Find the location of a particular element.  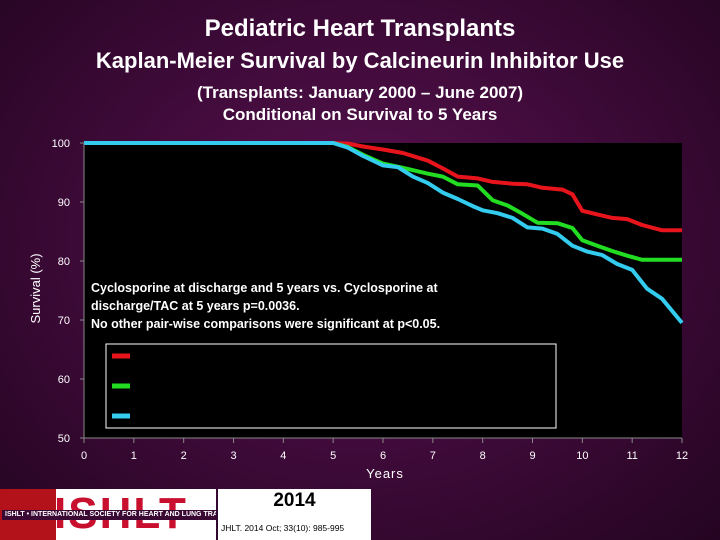

x-tick-label: 1 is located at coordinates (134, 456).